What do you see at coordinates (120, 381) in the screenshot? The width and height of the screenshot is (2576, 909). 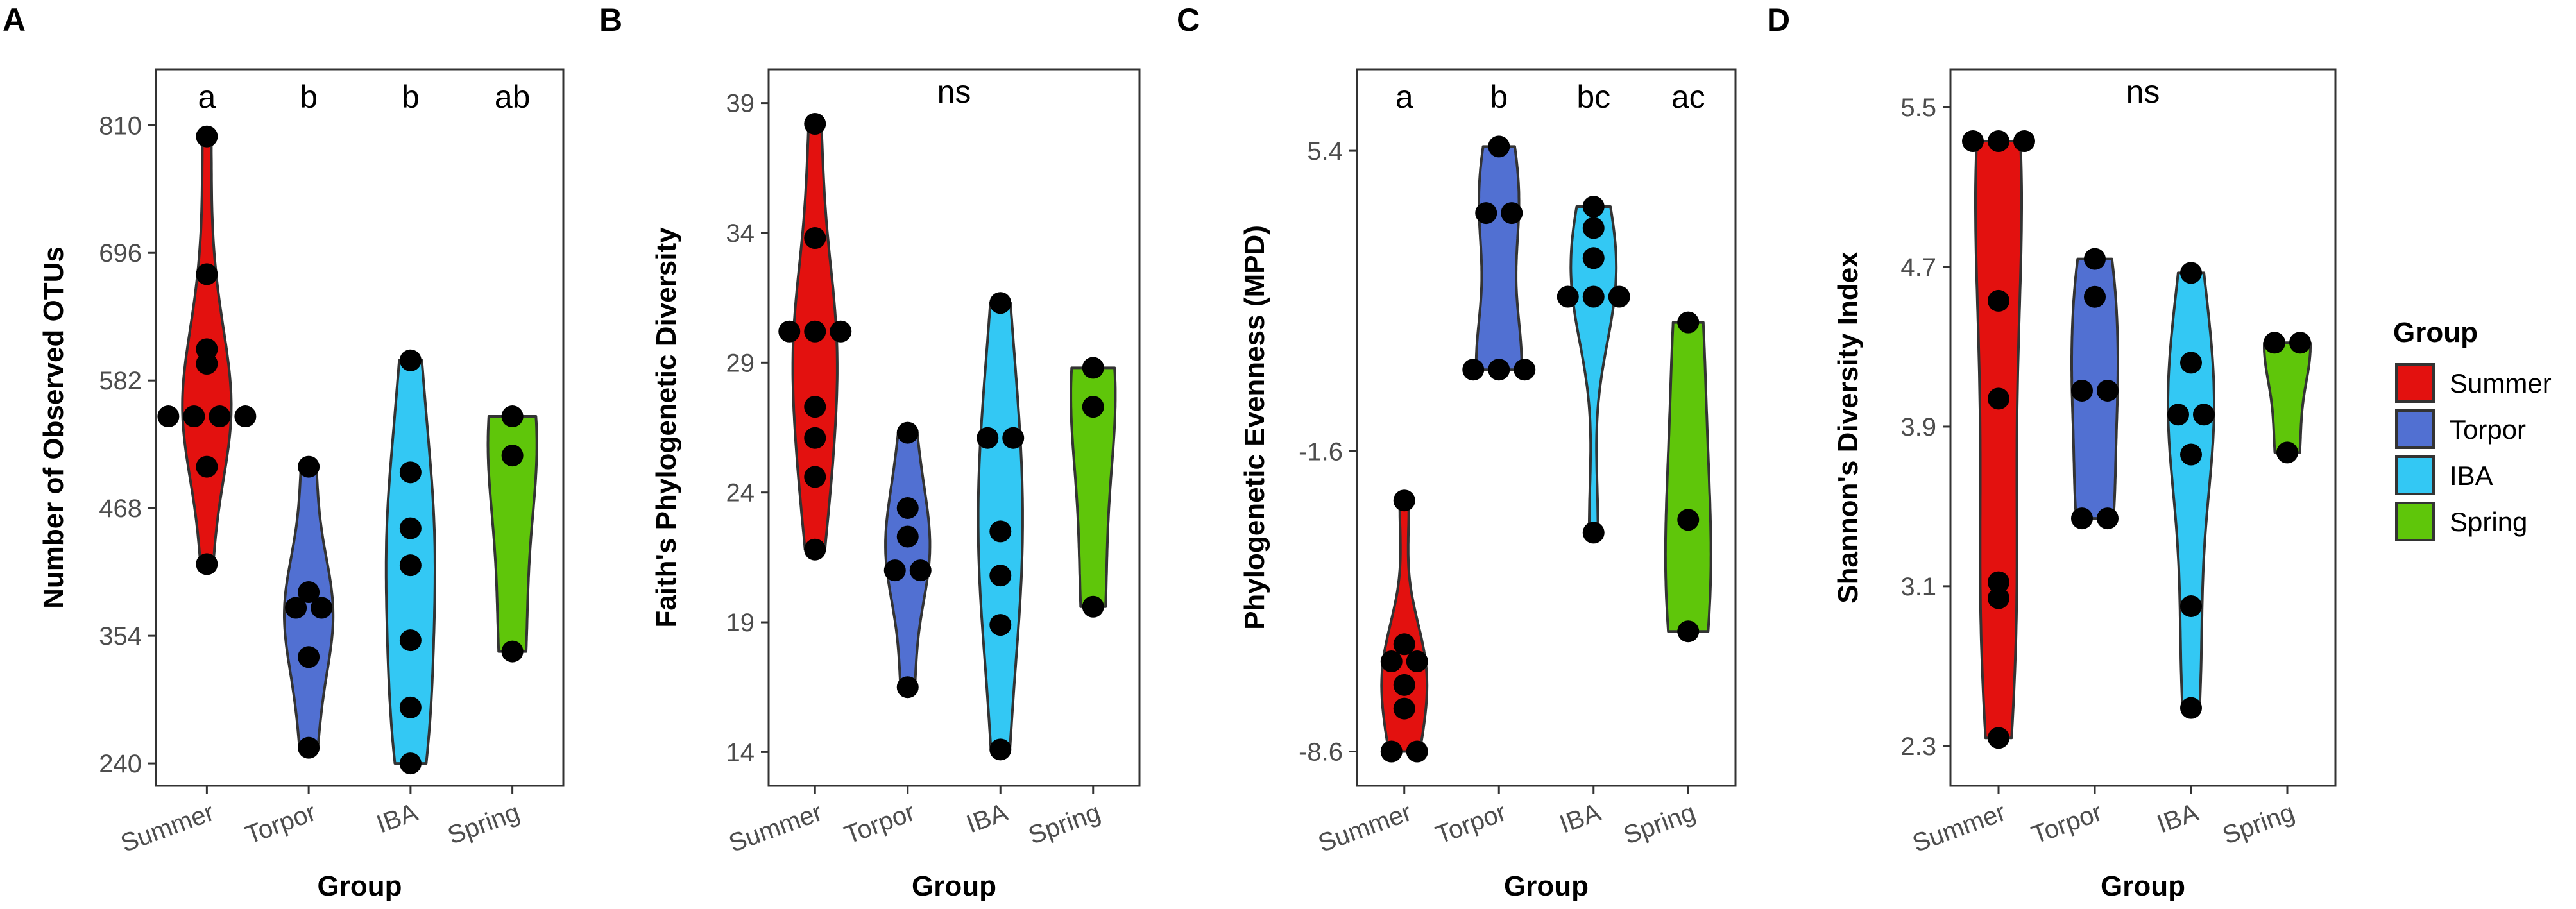 I see `y-tick-label: 582` at bounding box center [120, 381].